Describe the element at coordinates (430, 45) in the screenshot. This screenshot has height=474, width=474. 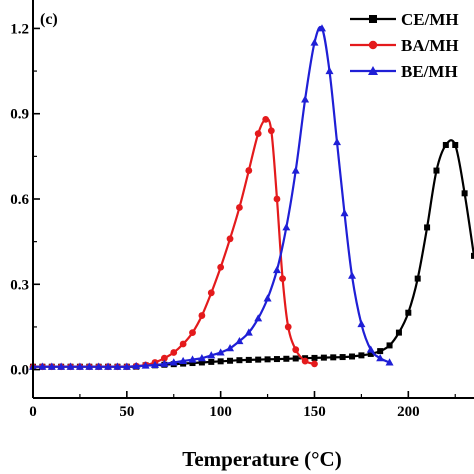
I see `legend-label: BA/MH` at that location.